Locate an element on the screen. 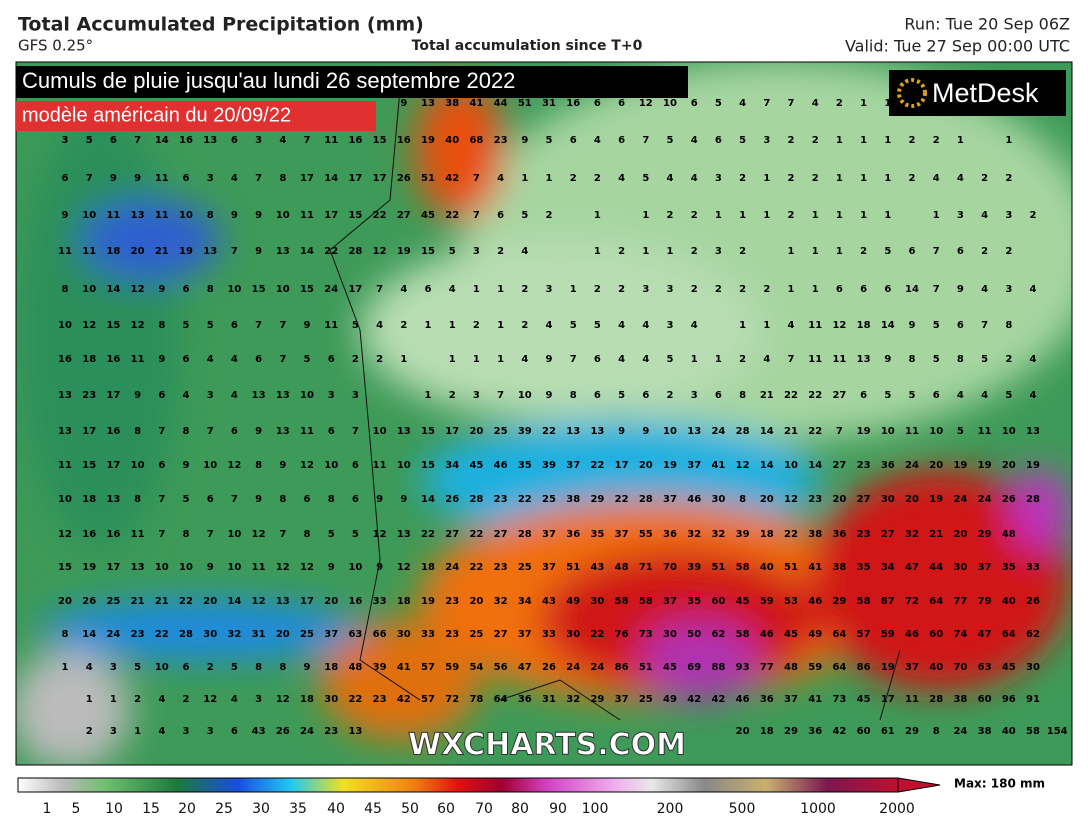 This screenshot has height=839, width=1088. map-value: 72 is located at coordinates (452, 699).